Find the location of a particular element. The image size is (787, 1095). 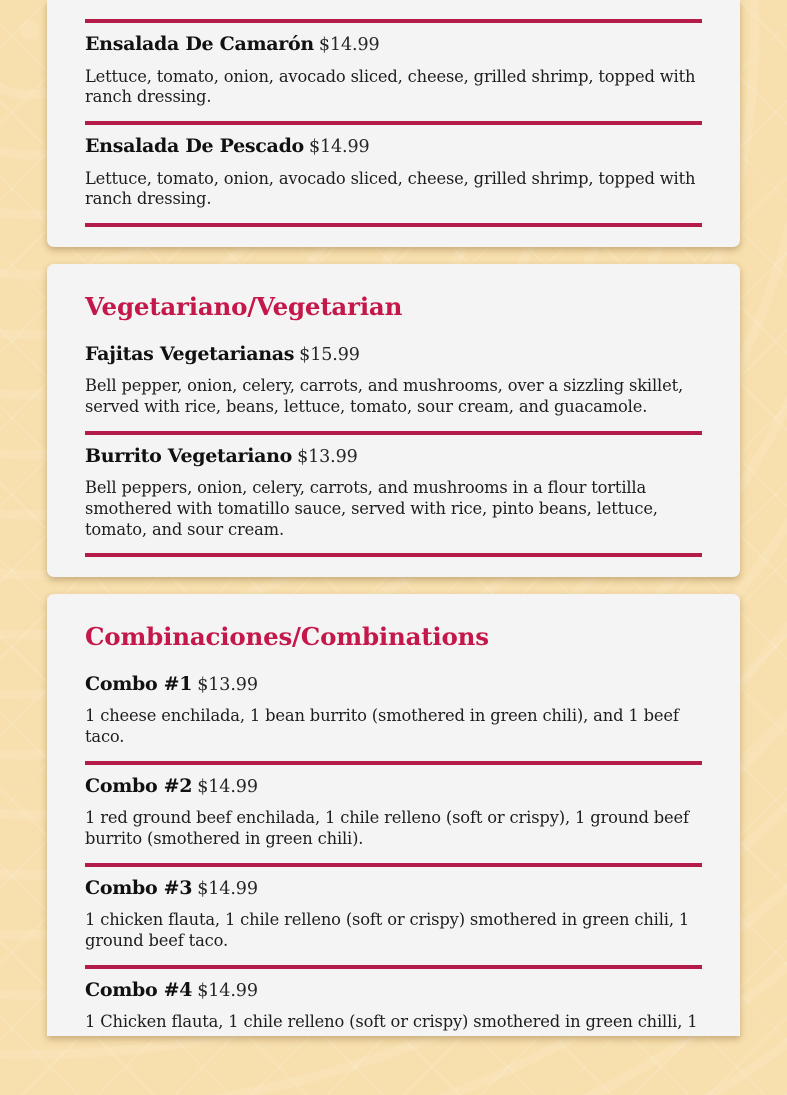

menu-item-name: Combo #1 is located at coordinates (139, 683).